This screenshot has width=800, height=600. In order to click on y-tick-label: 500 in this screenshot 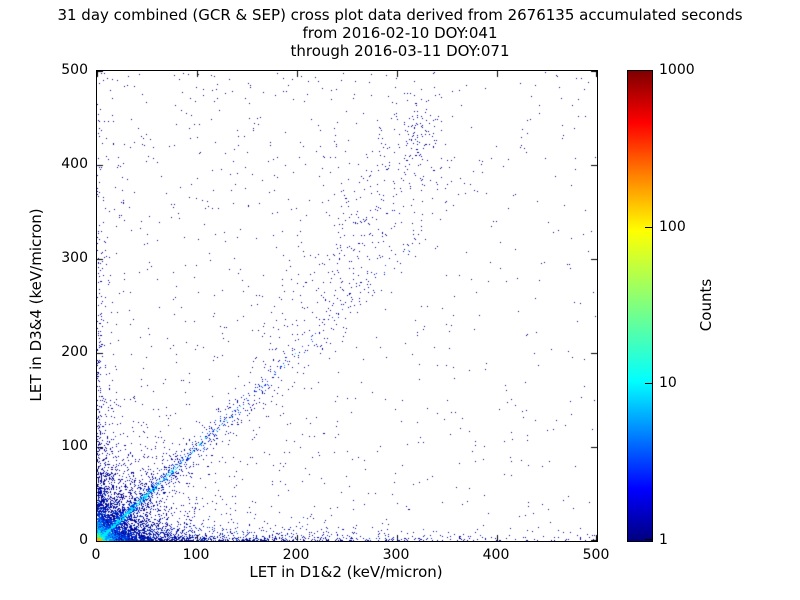, I will do `click(74, 70)`.